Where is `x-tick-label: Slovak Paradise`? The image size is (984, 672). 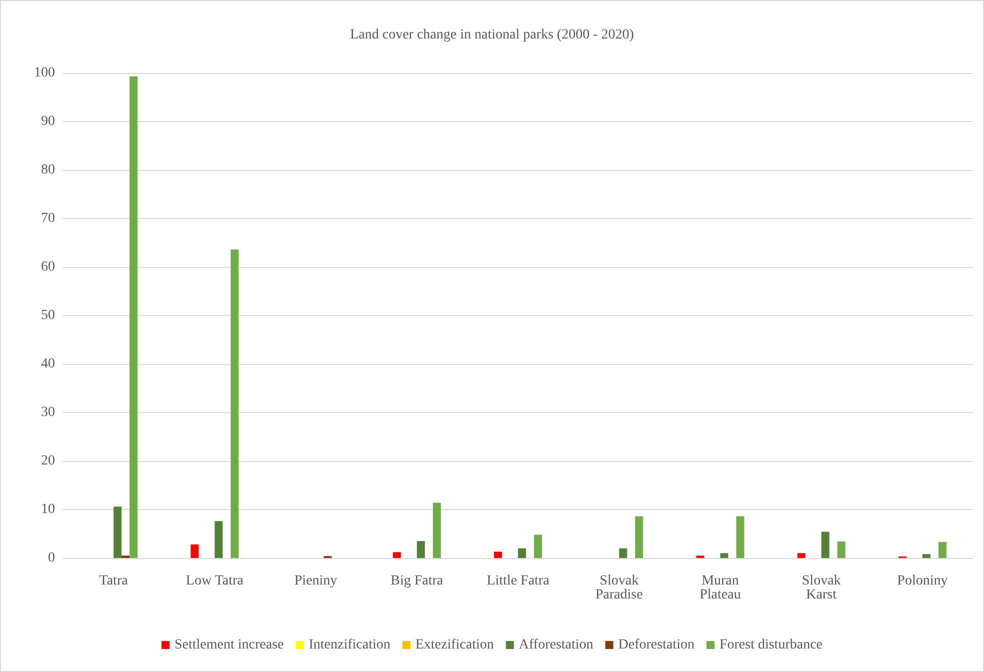 x-tick-label: Slovak Paradise is located at coordinates (619, 588).